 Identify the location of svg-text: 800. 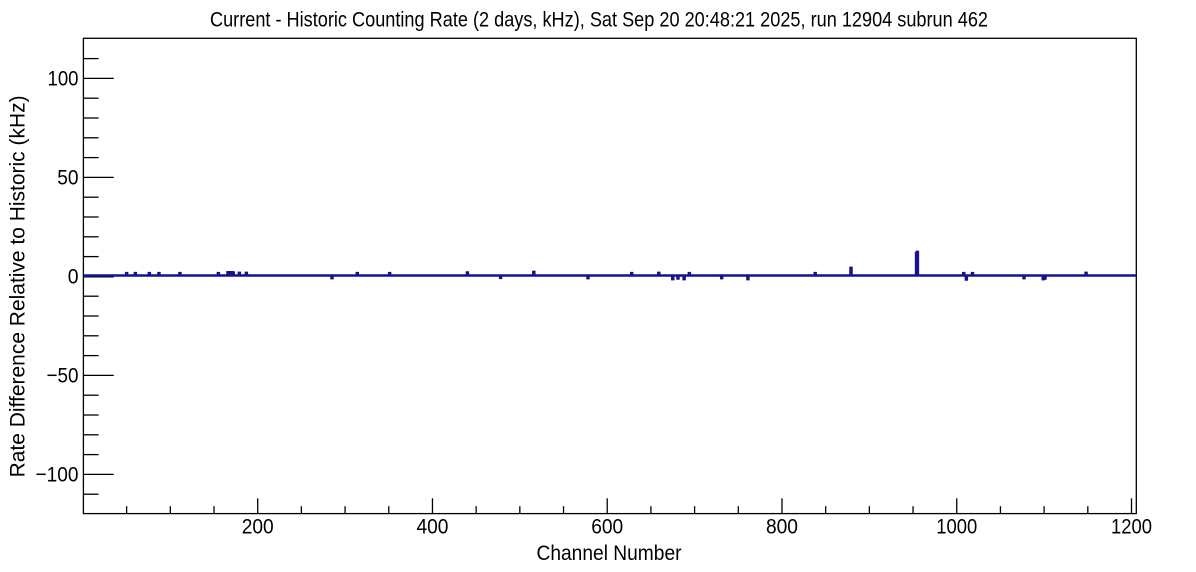
(782, 527).